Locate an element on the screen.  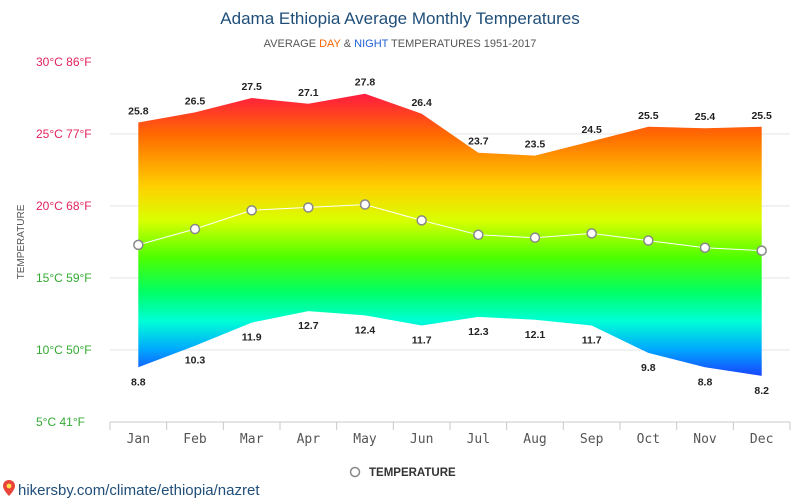
x-tick-label: May is located at coordinates (365, 439).